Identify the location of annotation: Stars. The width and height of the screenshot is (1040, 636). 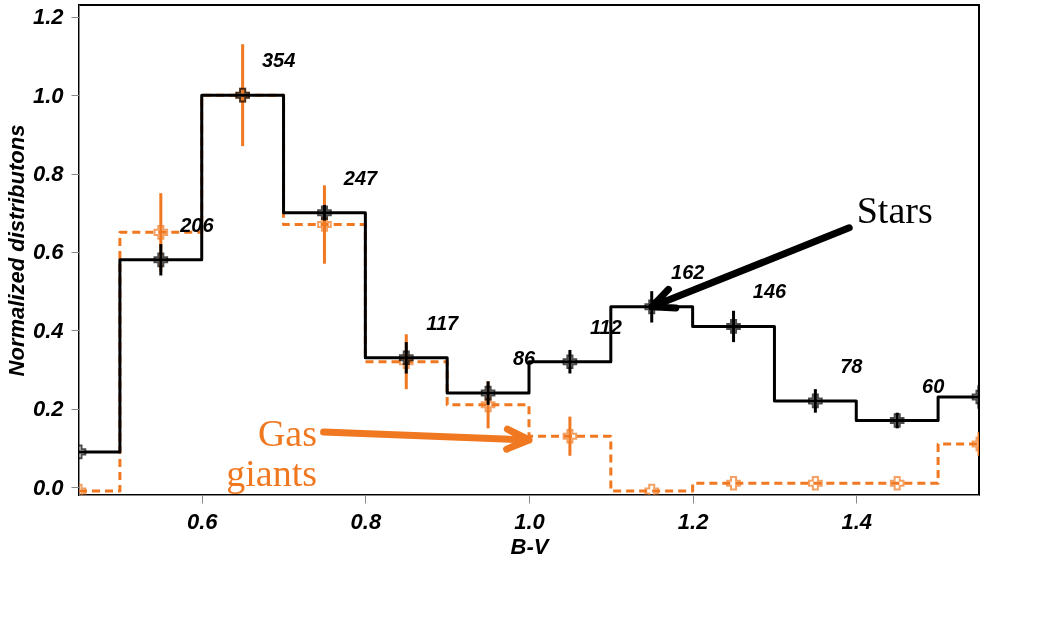
(894, 209).